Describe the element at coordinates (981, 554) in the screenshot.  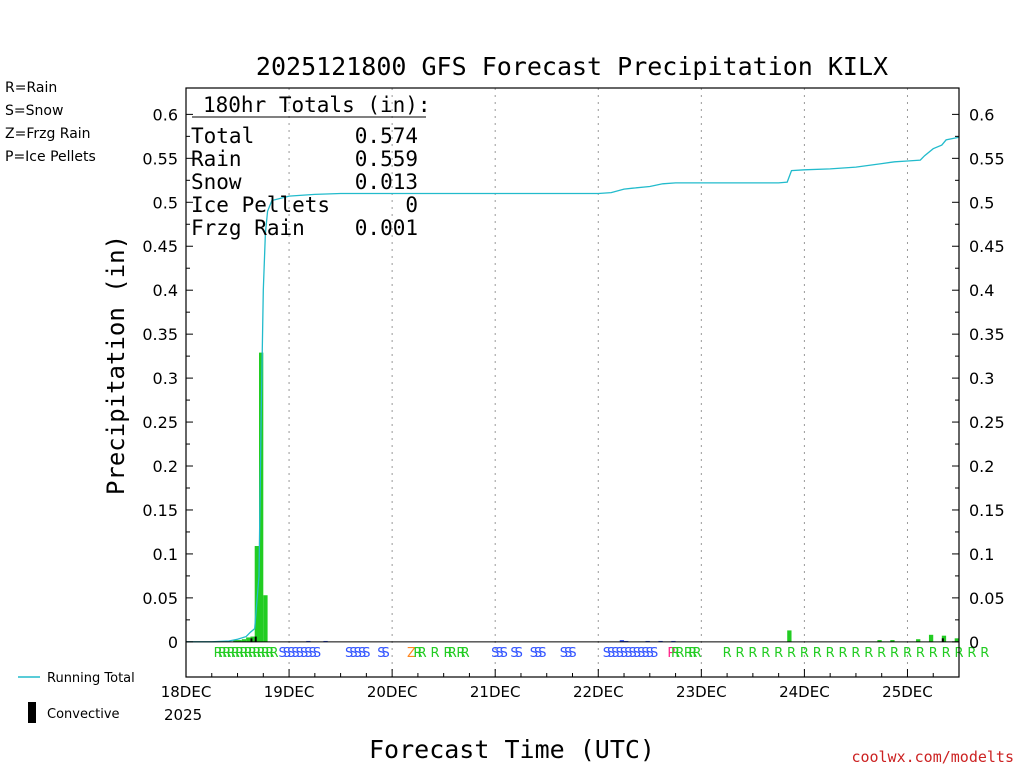
I see `y-tick-label-right: 0.1` at that location.